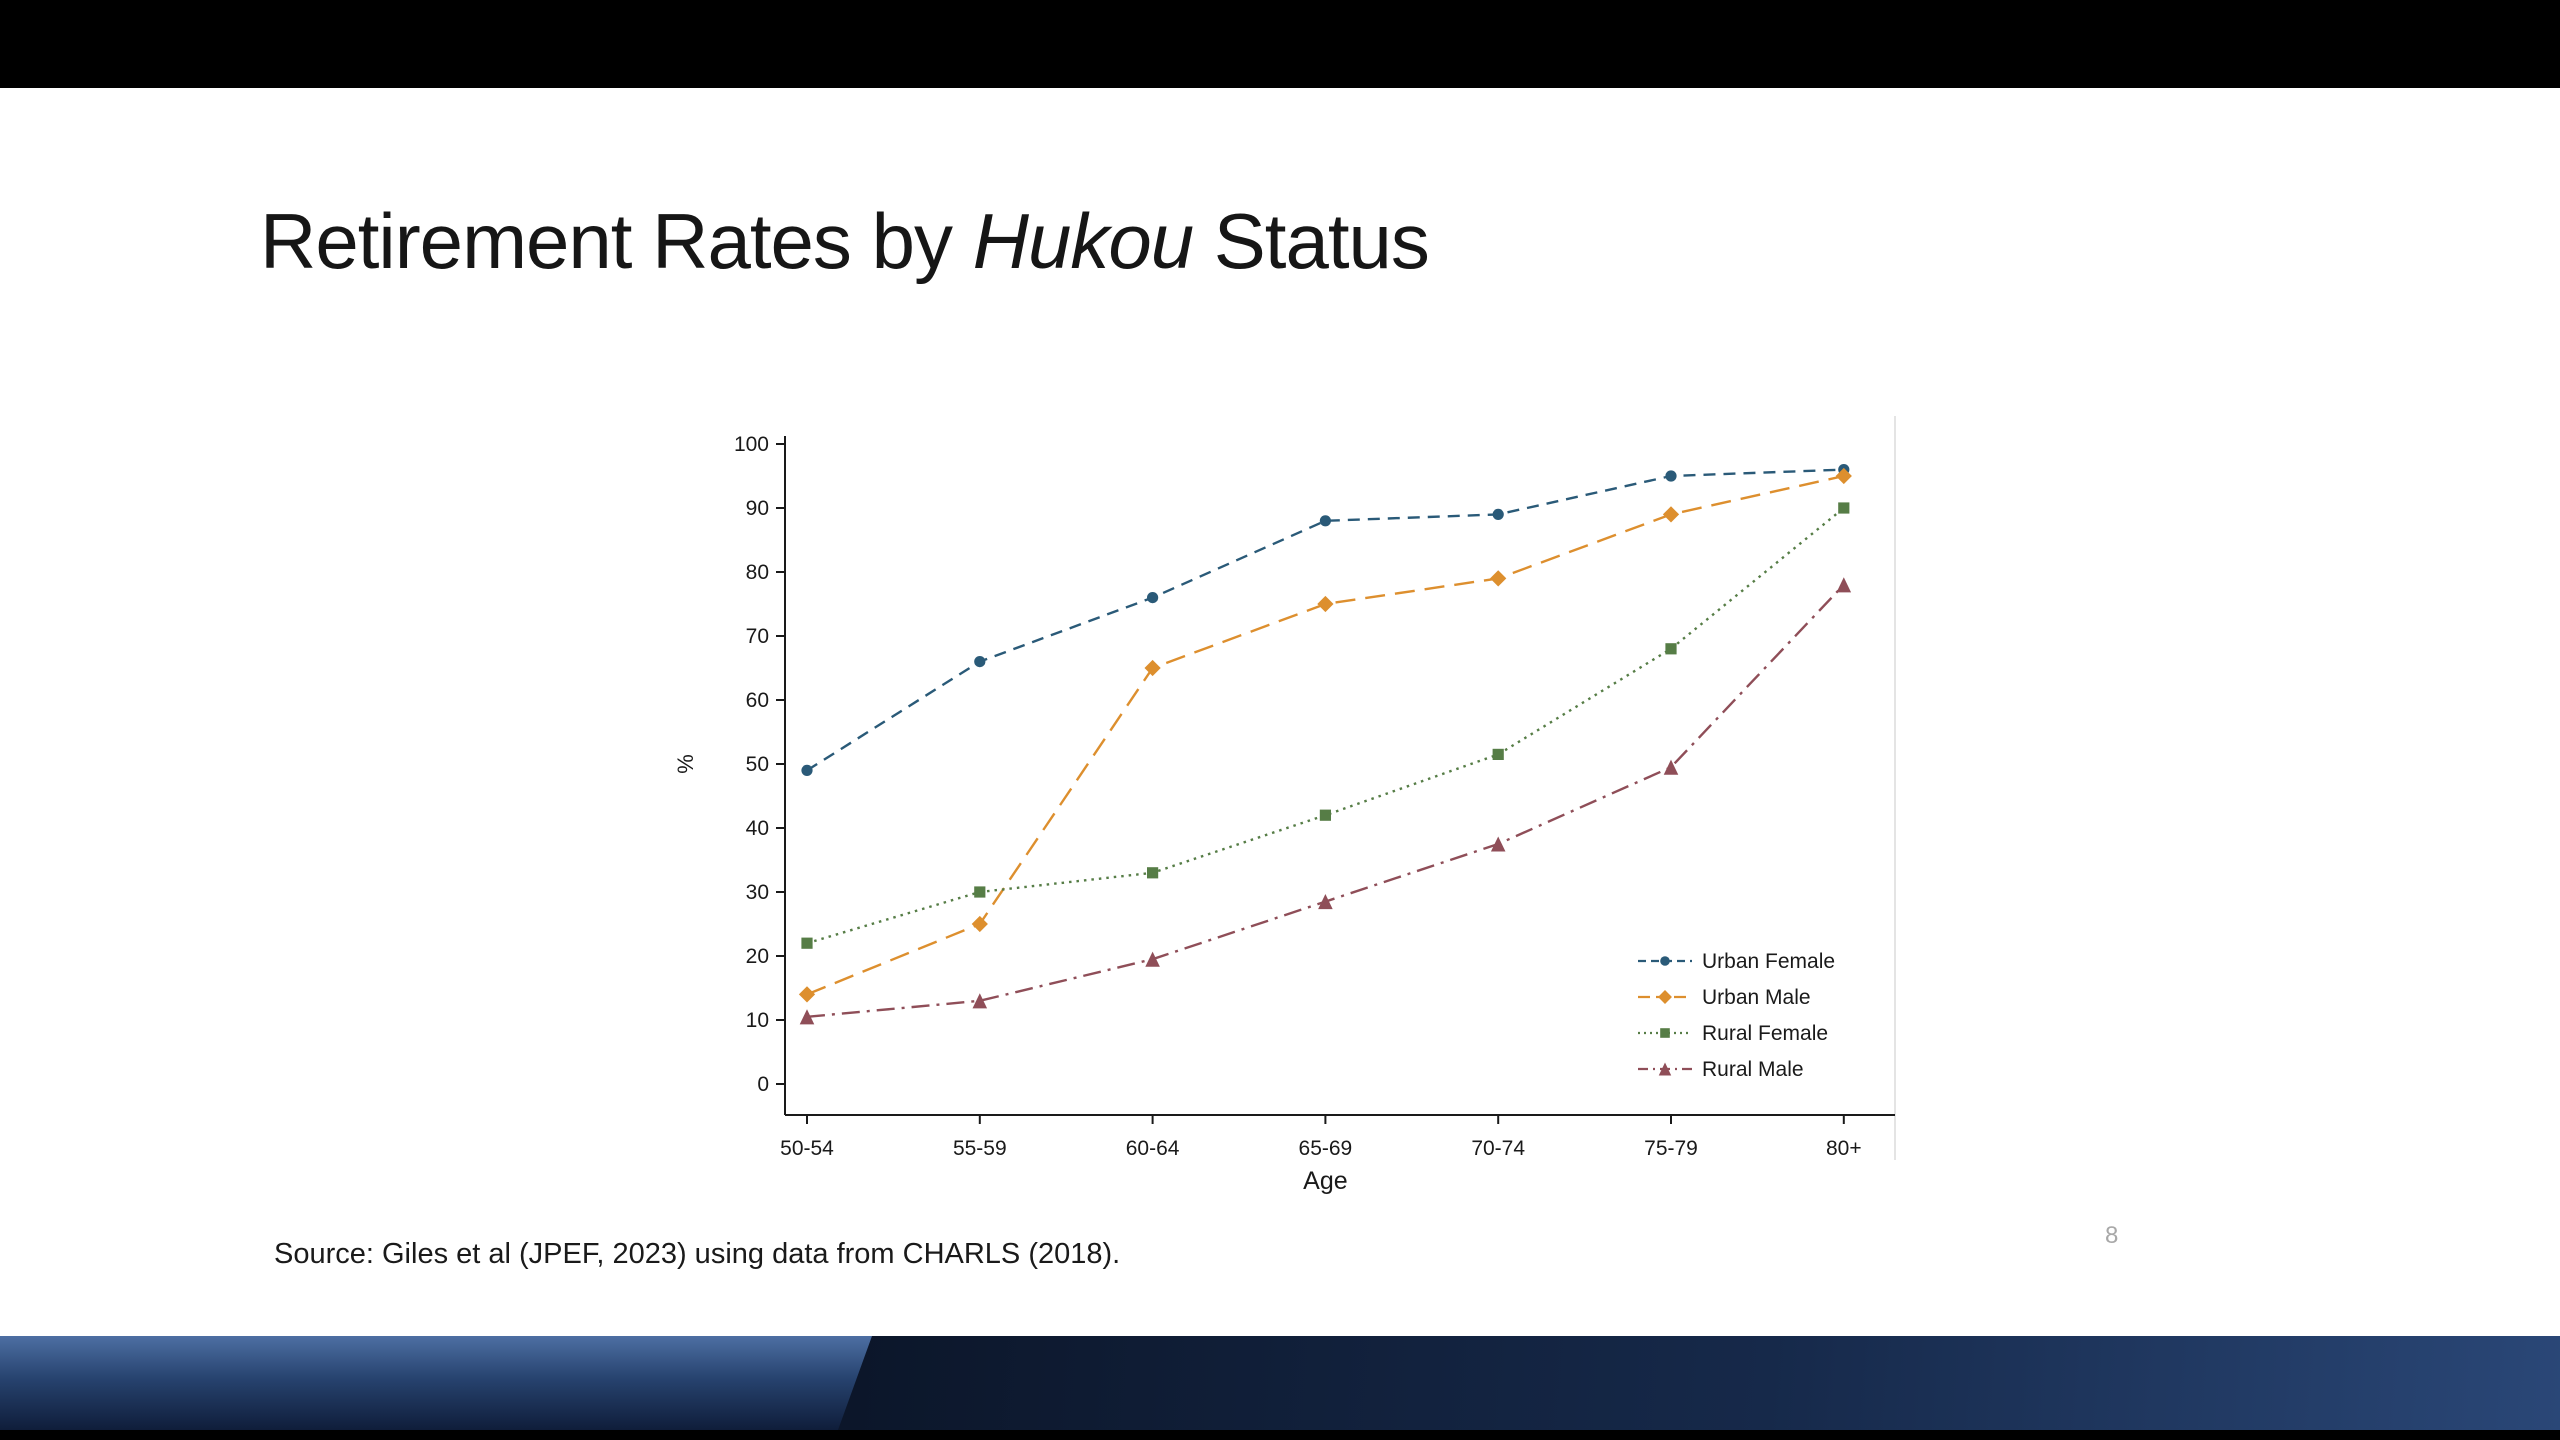 The width and height of the screenshot is (2560, 1440). What do you see at coordinates (980, 1148) in the screenshot?
I see `x-tick-label: 55-59` at bounding box center [980, 1148].